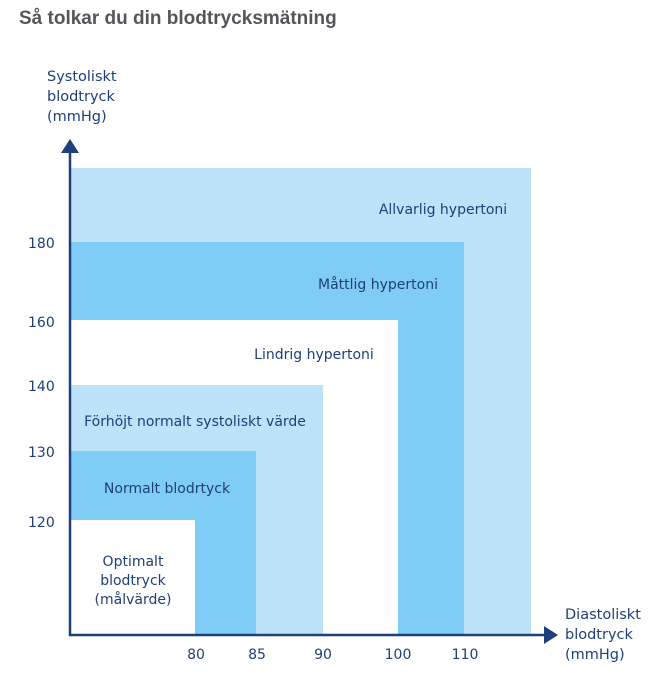 The height and width of the screenshot is (679, 668). What do you see at coordinates (41, 523) in the screenshot?
I see `y-tick-label: 120` at bounding box center [41, 523].